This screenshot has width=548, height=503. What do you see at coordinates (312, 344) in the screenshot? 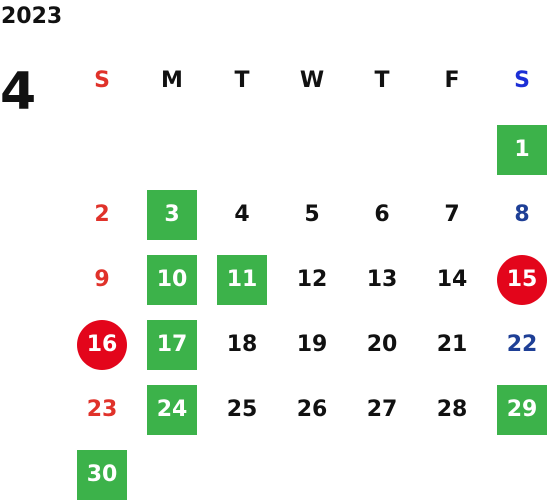
I see `calendar-day-19: 19` at bounding box center [312, 344].